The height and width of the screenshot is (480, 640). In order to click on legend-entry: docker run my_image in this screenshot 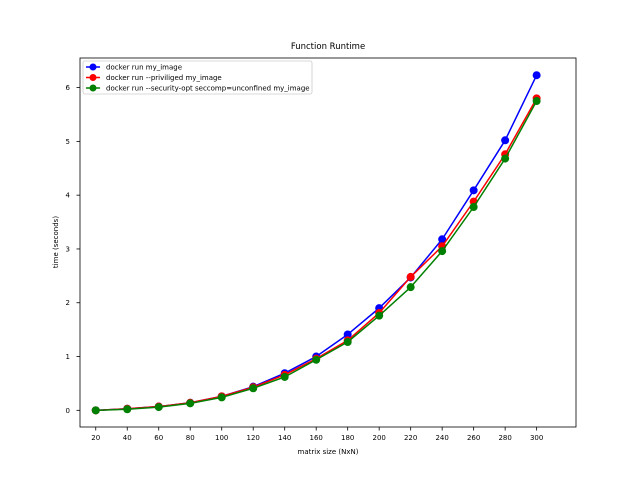, I will do `click(134, 67)`.